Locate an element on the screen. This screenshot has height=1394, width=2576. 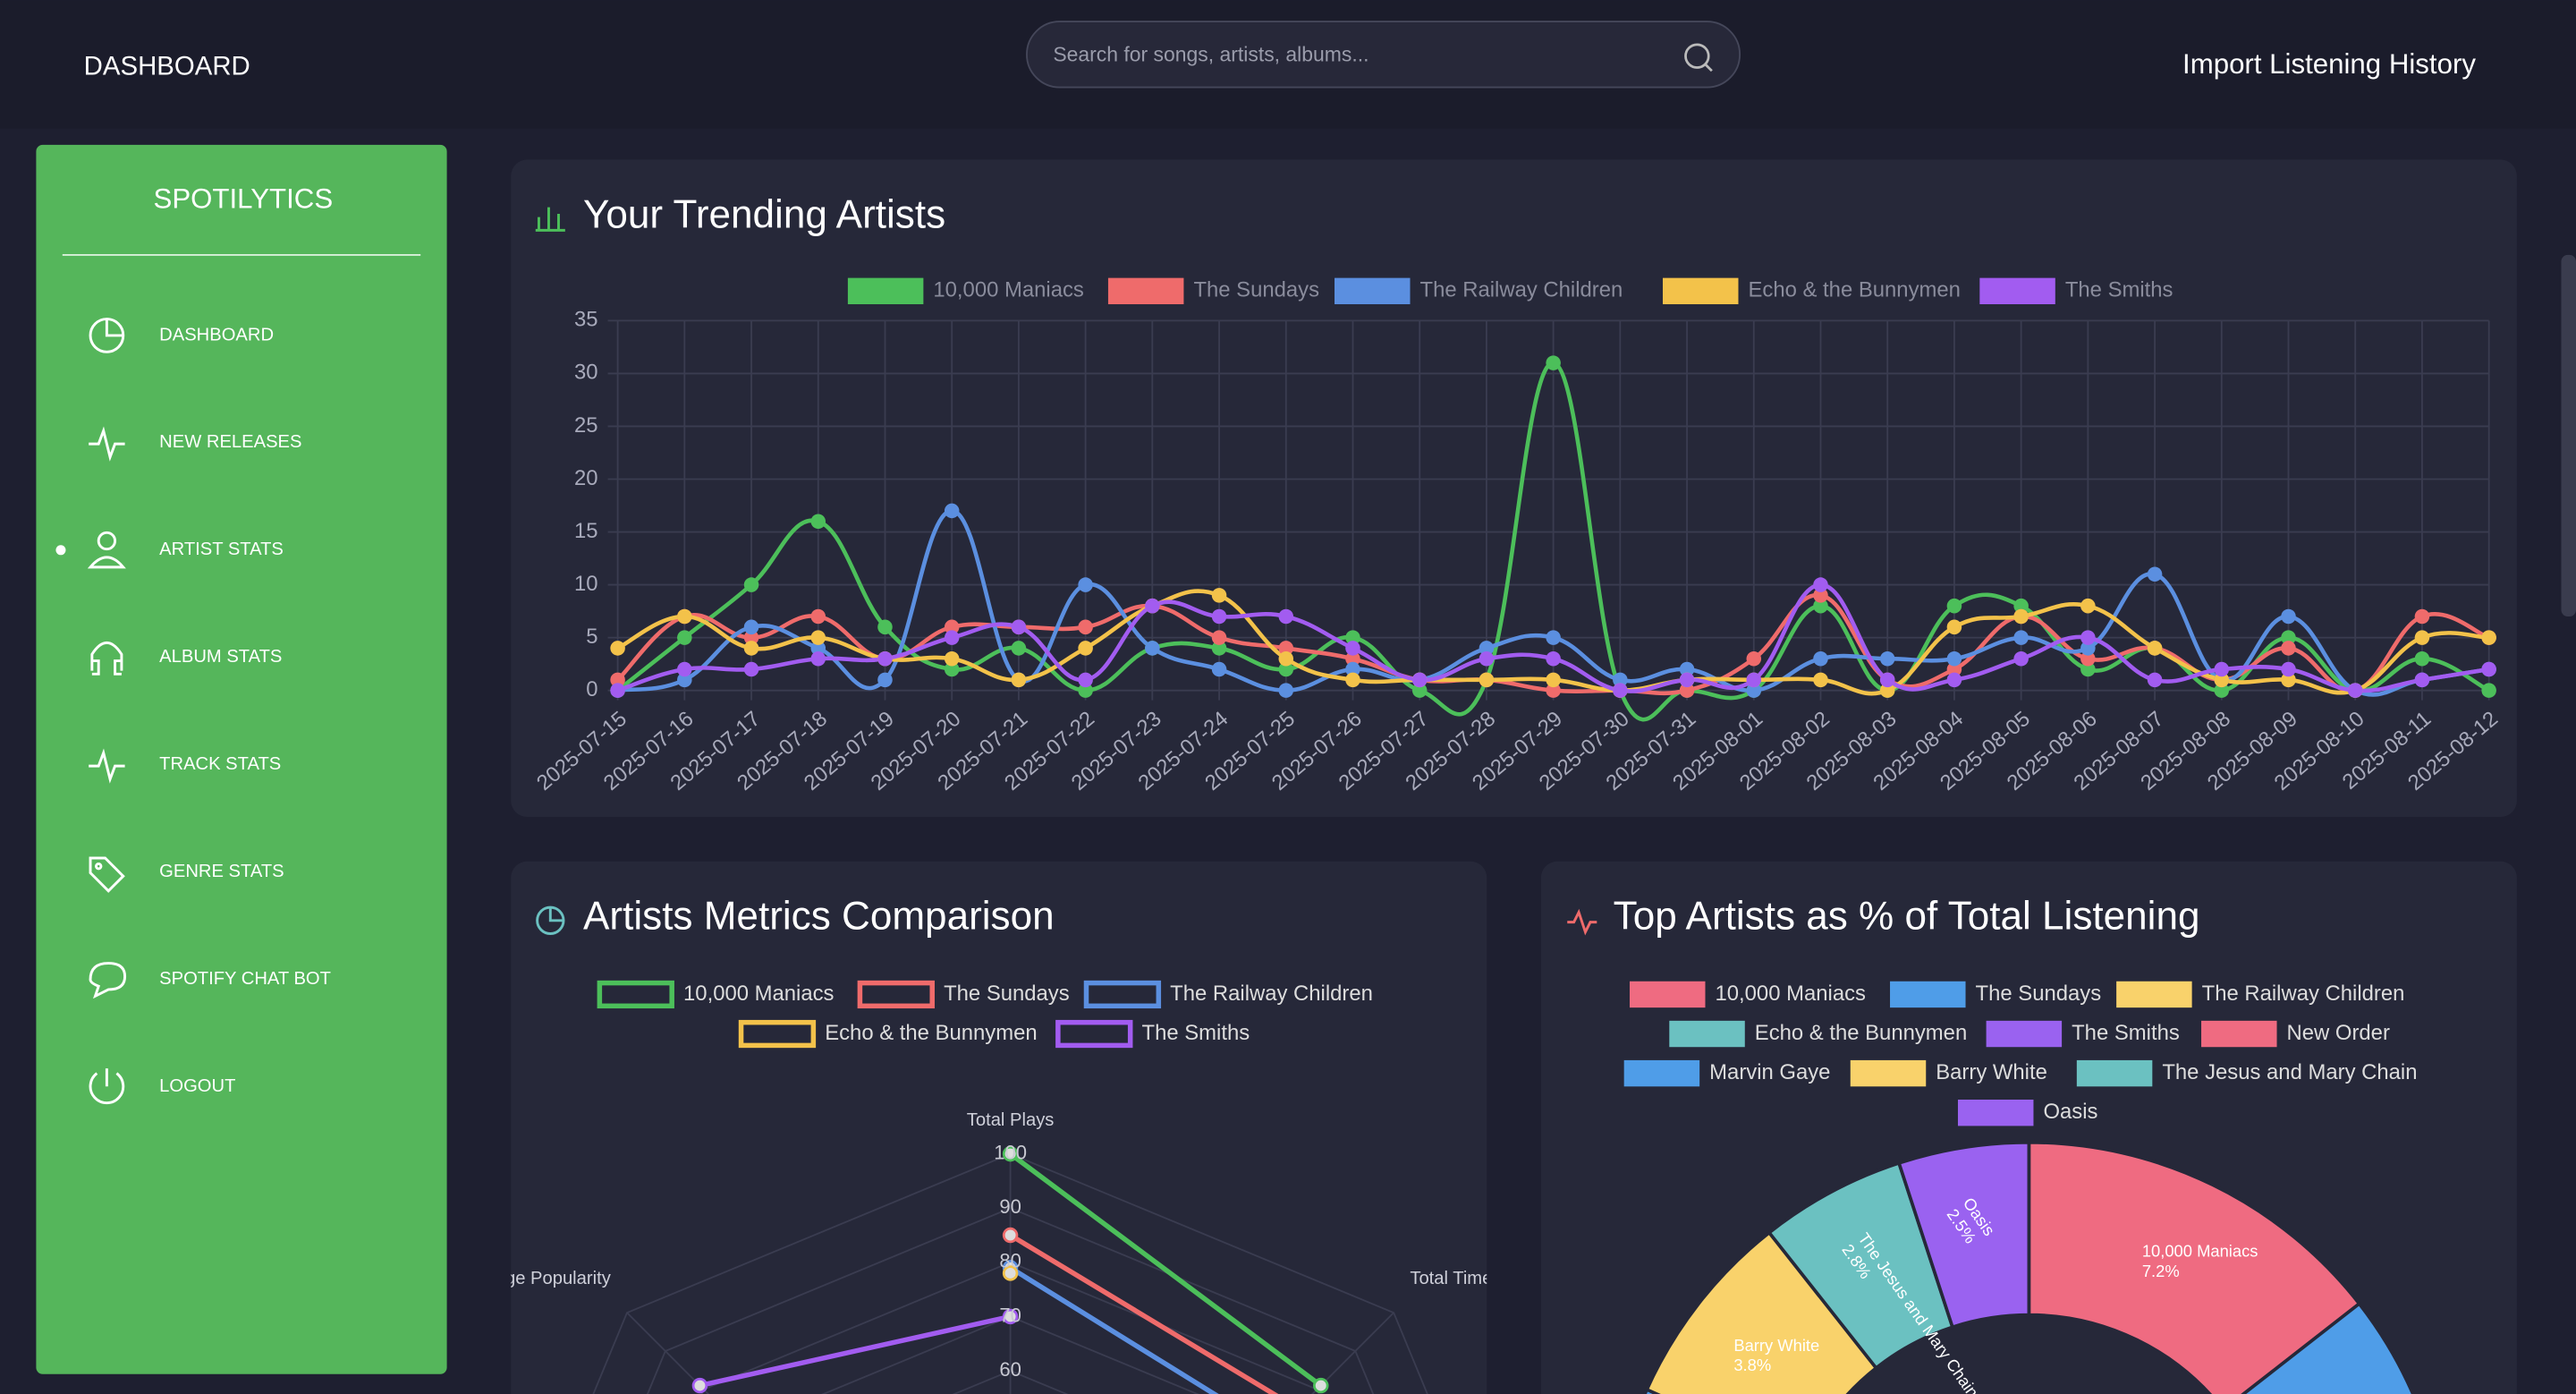
slice-label: Barry White is located at coordinates (1776, 1345).